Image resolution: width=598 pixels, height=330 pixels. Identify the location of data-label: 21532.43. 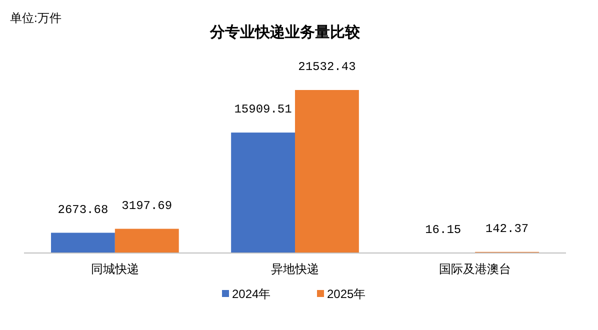
(327, 67).